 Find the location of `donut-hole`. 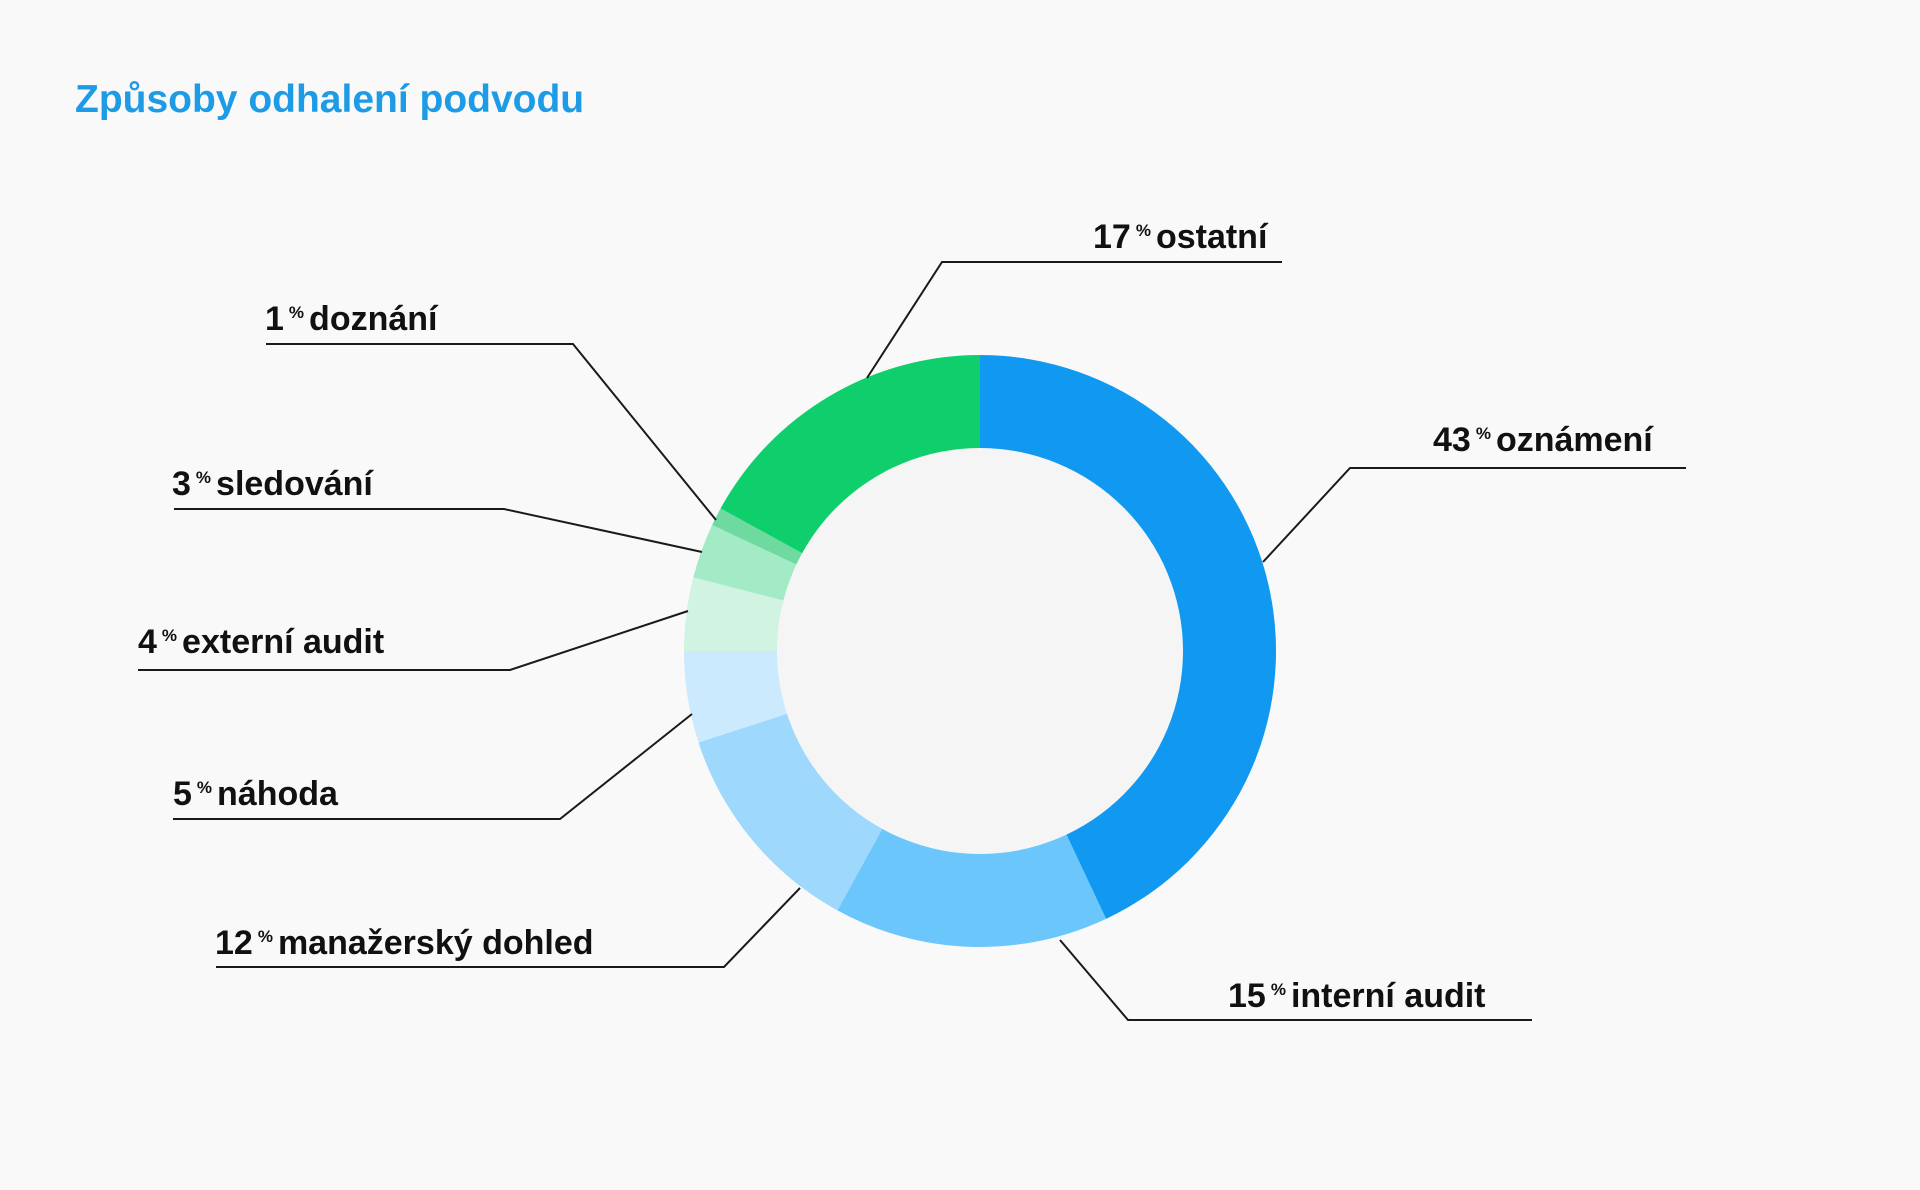

donut-hole is located at coordinates (980, 651).